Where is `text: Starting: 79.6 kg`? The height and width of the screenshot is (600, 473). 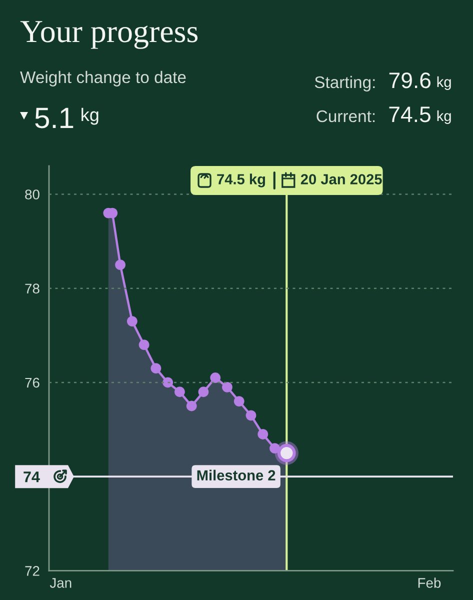 text: Starting: 79.6 kg is located at coordinates (382, 82).